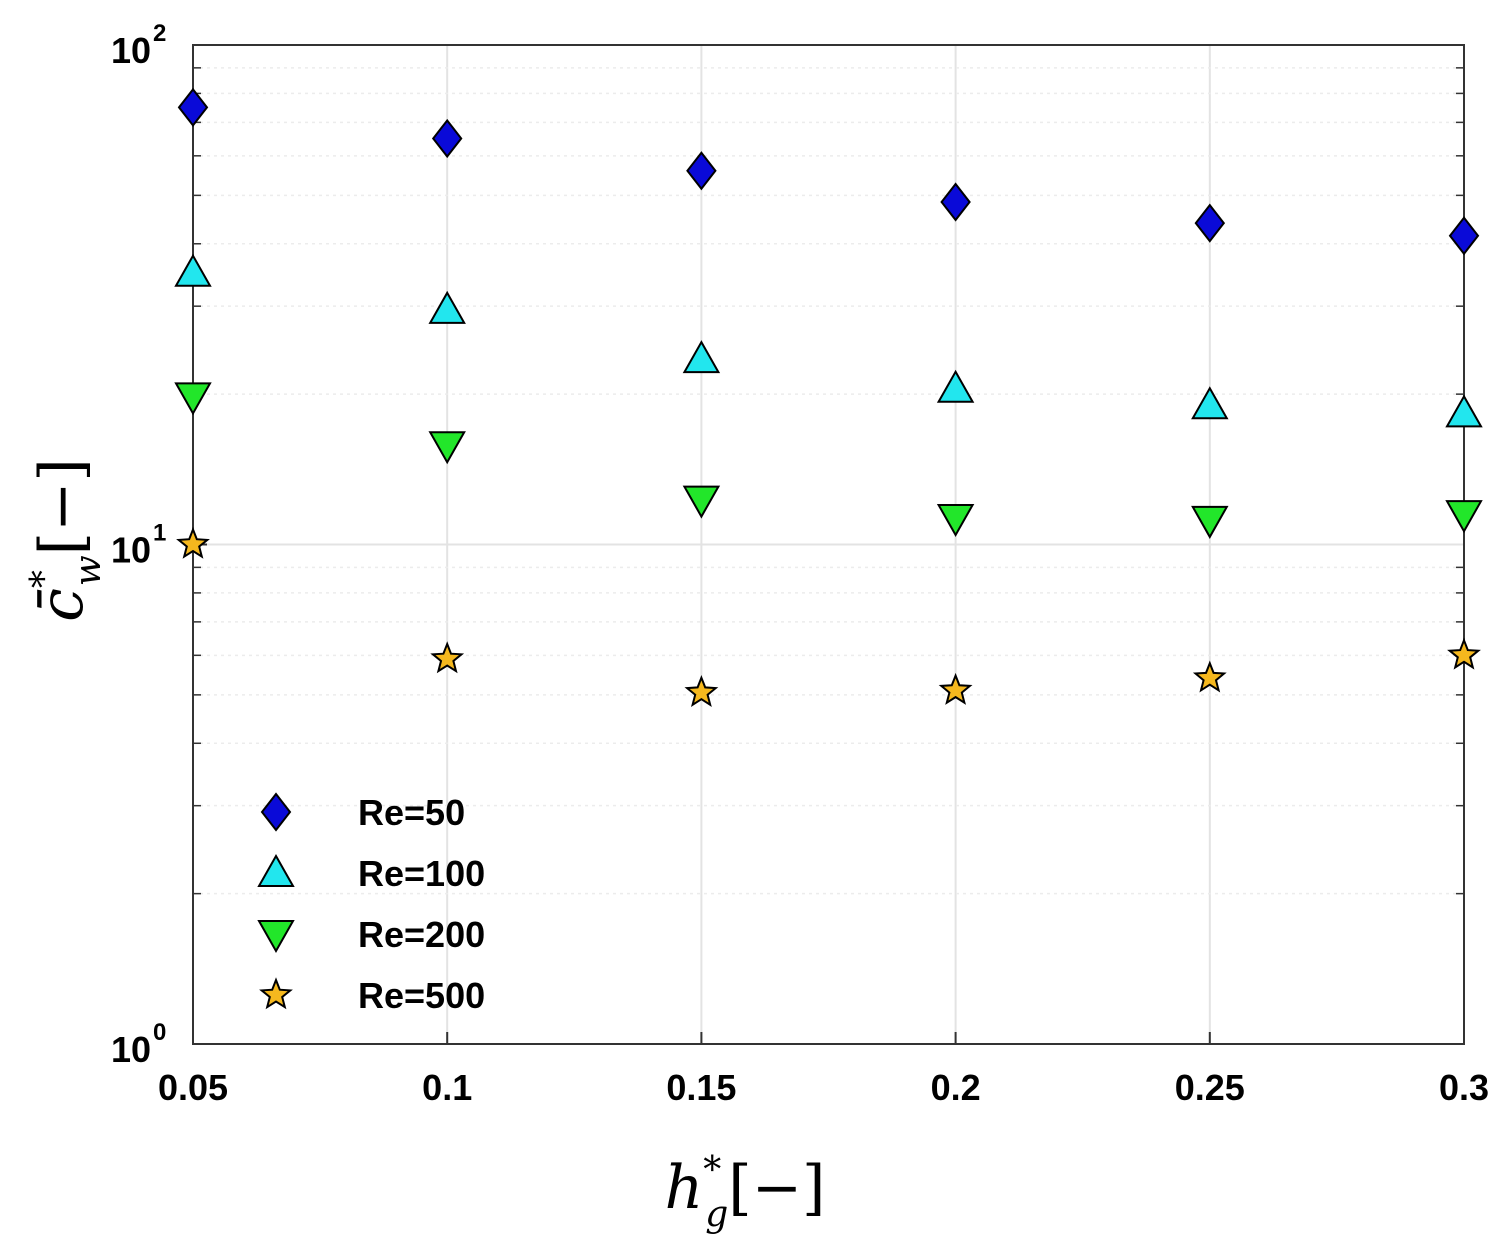  I want to click on x-tick-label: 0.3, so click(1464, 1087).